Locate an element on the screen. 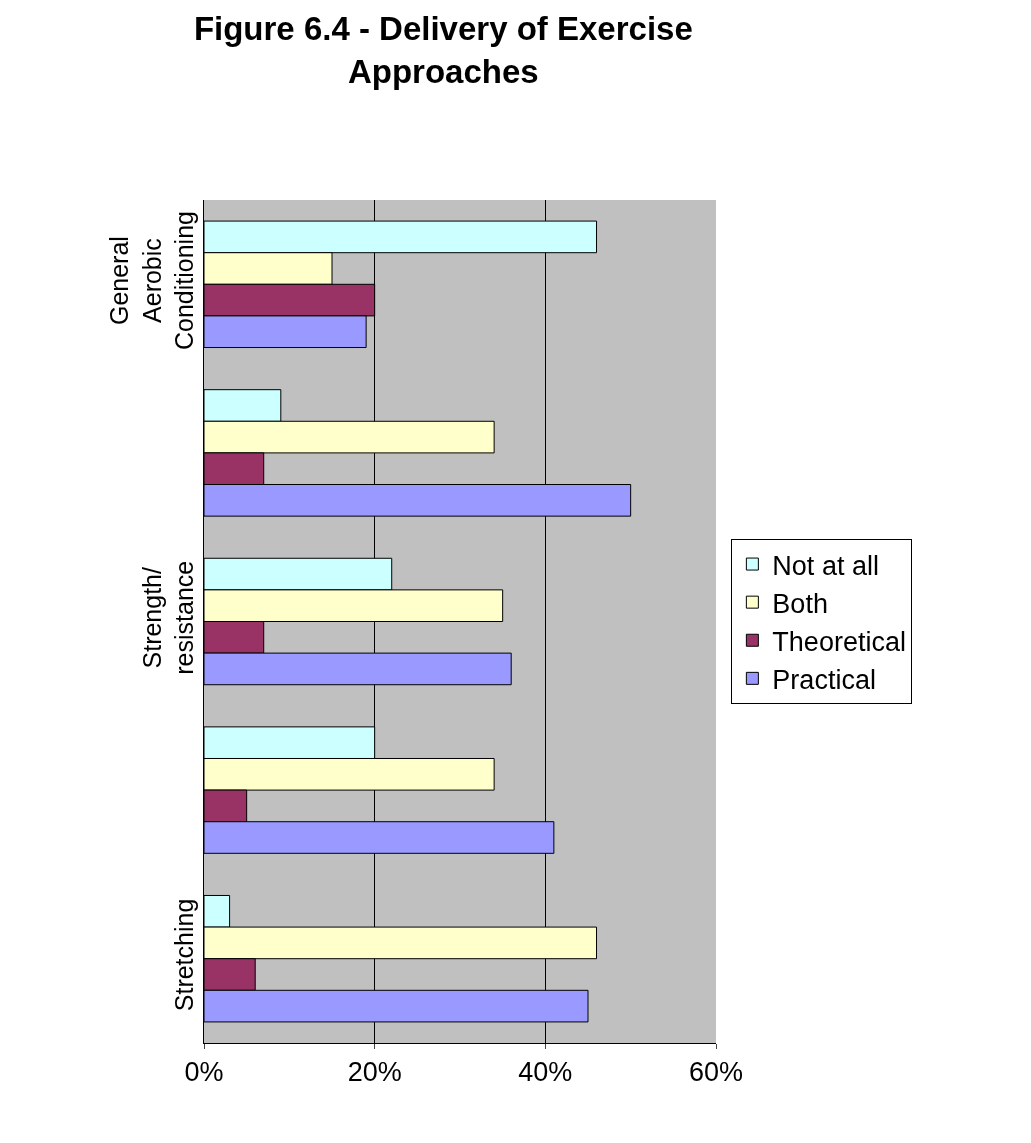 The image size is (1031, 1143). x-tick-label: 60% is located at coordinates (716, 1072).